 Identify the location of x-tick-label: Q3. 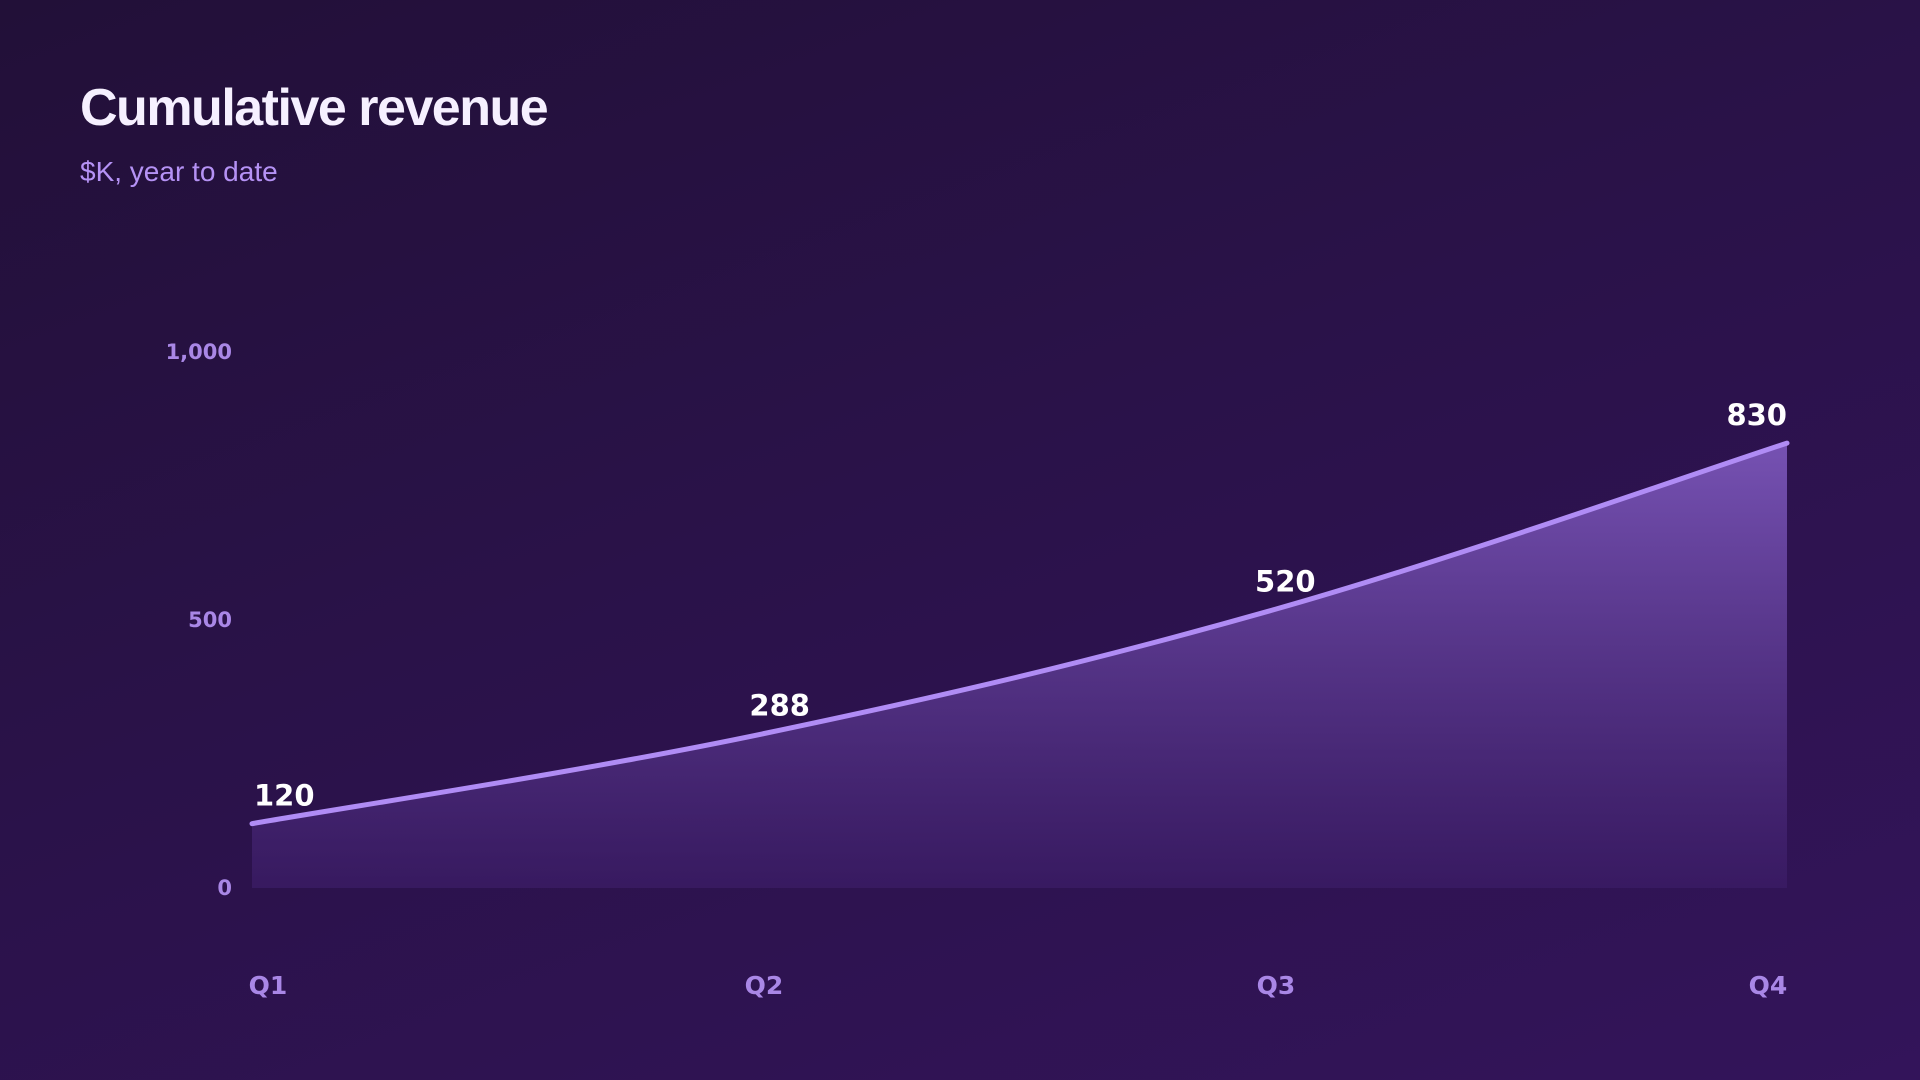
(1276, 985).